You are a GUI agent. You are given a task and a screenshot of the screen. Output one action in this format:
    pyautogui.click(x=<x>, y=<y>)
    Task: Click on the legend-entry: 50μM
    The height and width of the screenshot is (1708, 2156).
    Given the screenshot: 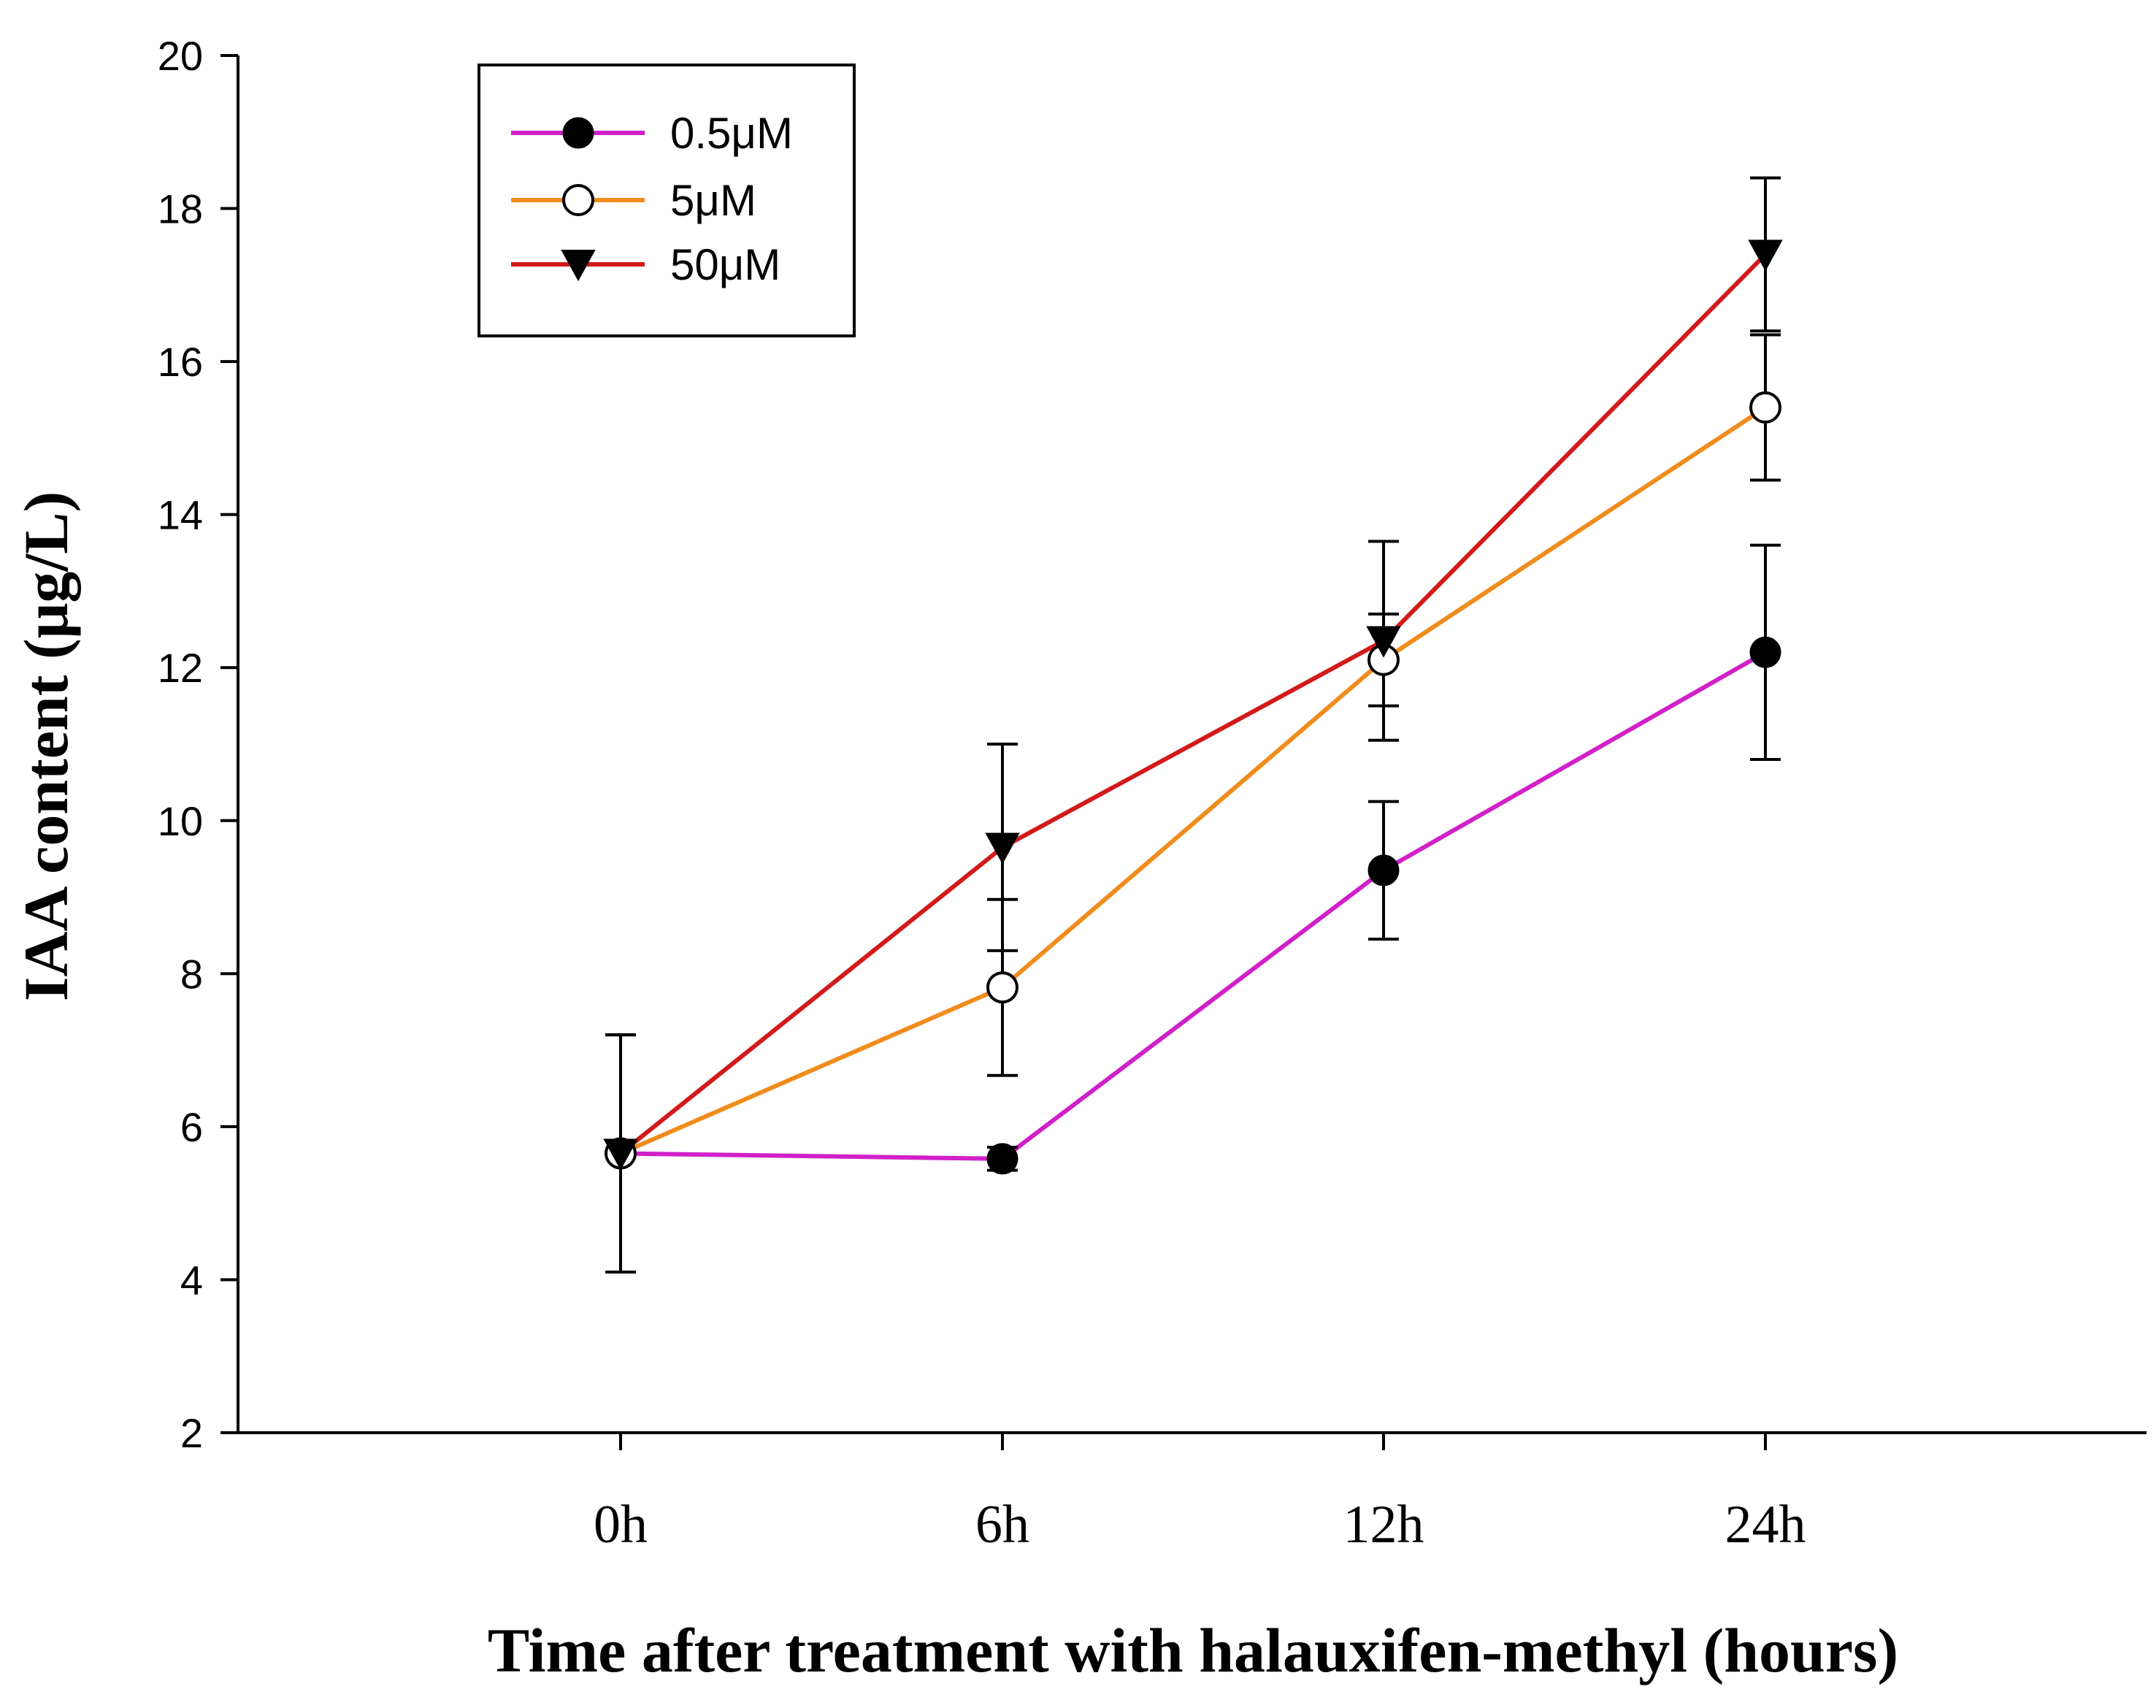 What is the action you would take?
    pyautogui.click(x=645, y=264)
    